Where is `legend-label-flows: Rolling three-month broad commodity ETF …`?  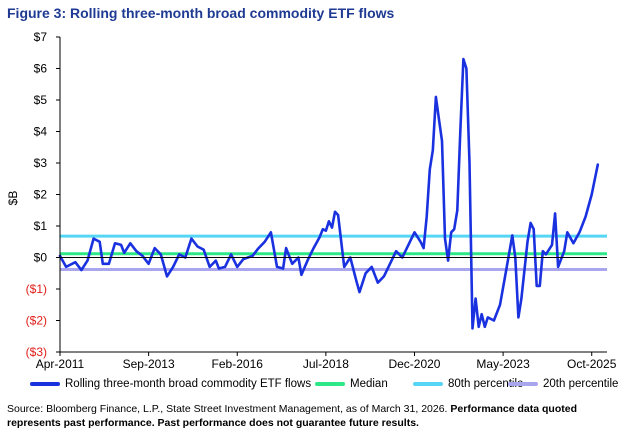 legend-label-flows: Rolling three-month broad commodity ETF … is located at coordinates (188, 384).